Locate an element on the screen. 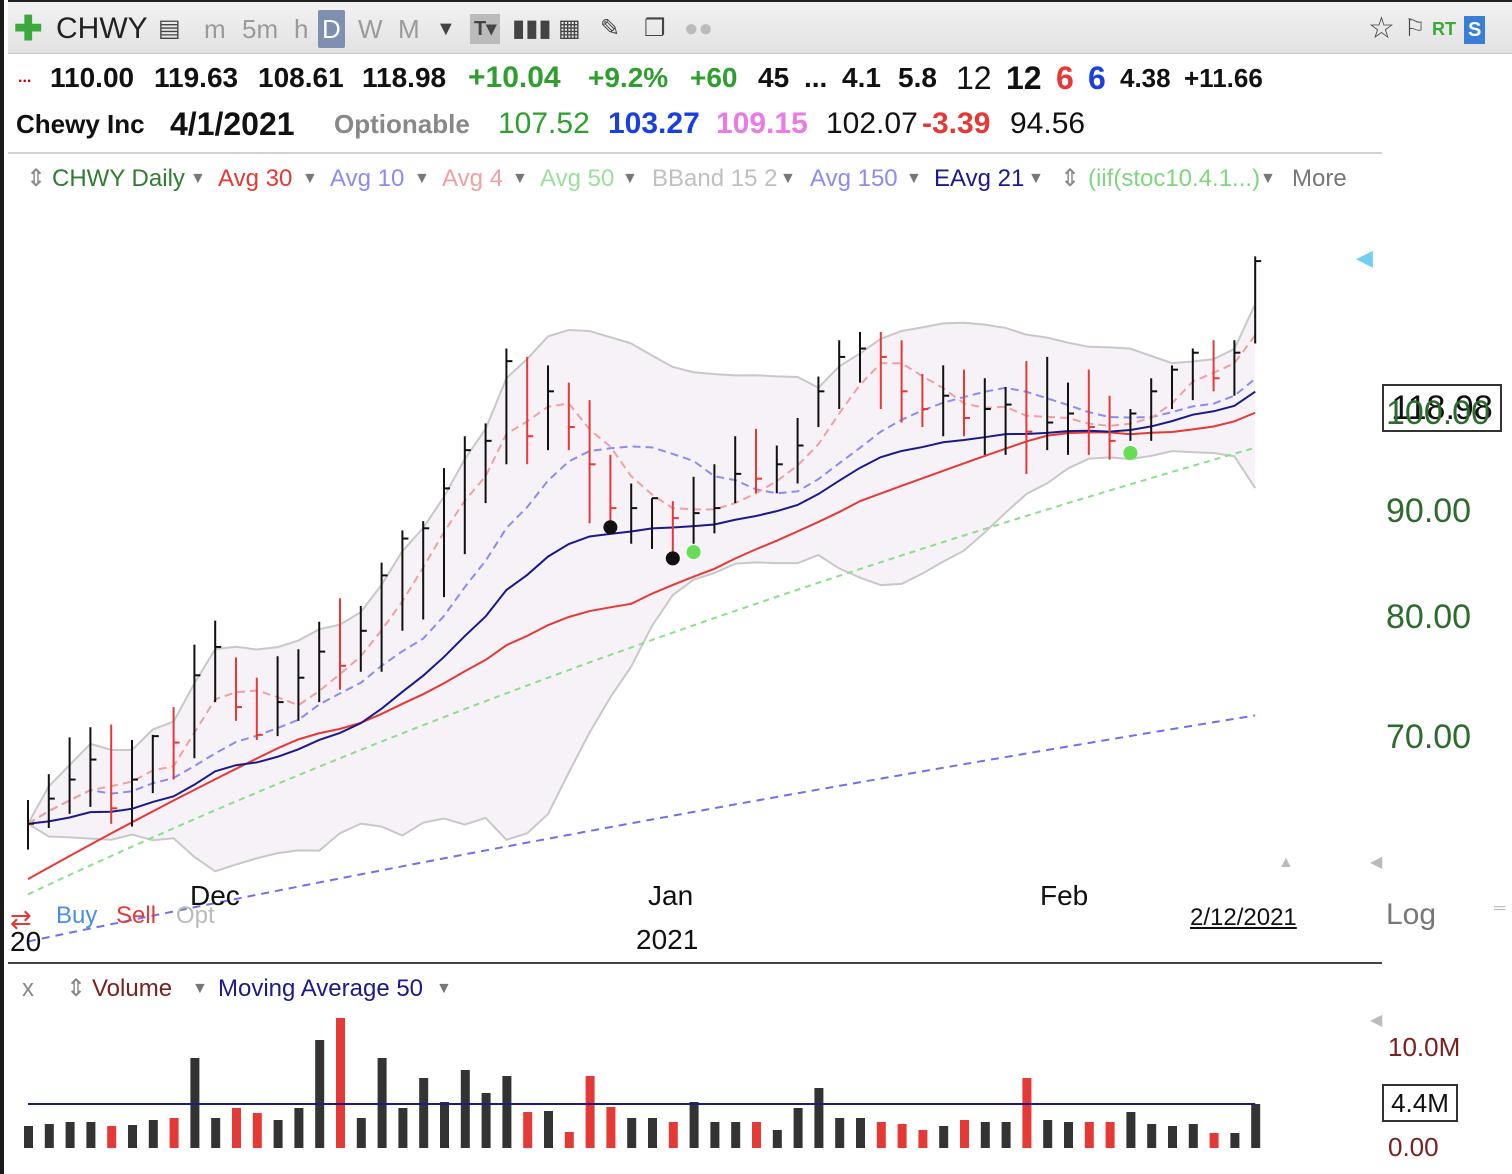 This screenshot has height=1174, width=1512. bband-dropdown-icon: ▼ is located at coordinates (788, 178).